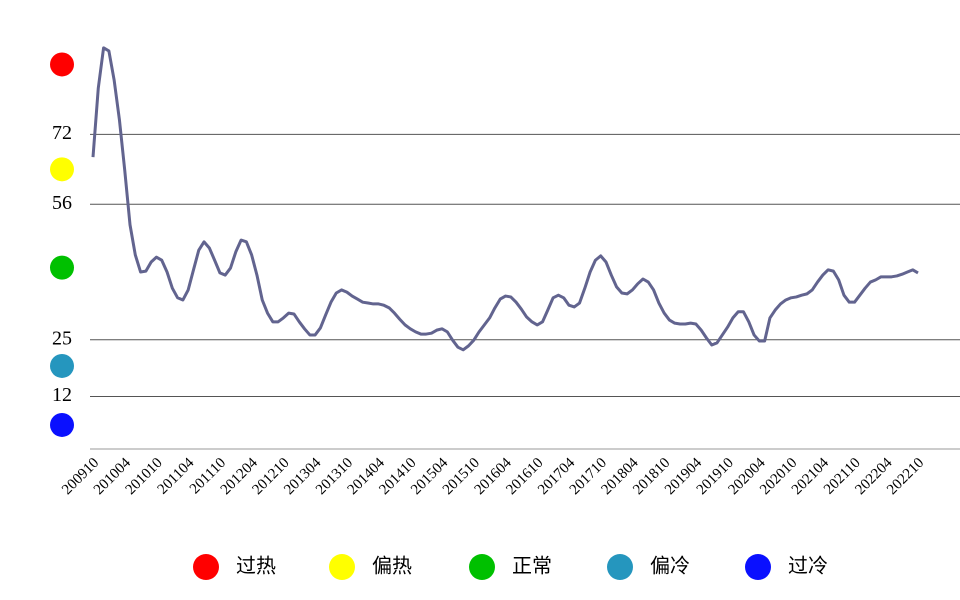  Describe the element at coordinates (62, 203) in the screenshot. I see `y-tick-label: 56` at that location.